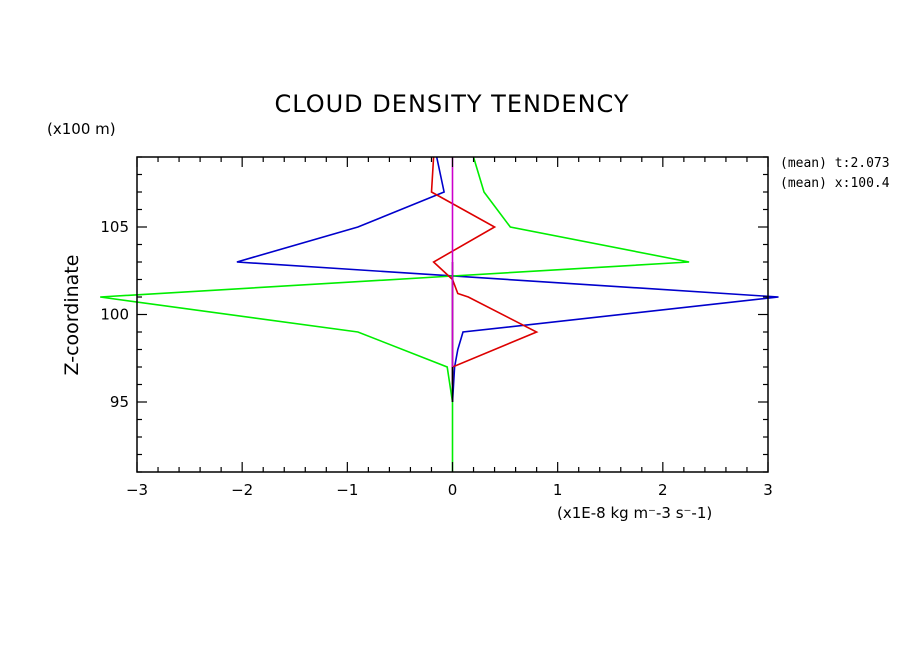 Image resolution: width=904 pixels, height=654 pixels. Describe the element at coordinates (137, 490) in the screenshot. I see `x-tick-label: −3` at that location.